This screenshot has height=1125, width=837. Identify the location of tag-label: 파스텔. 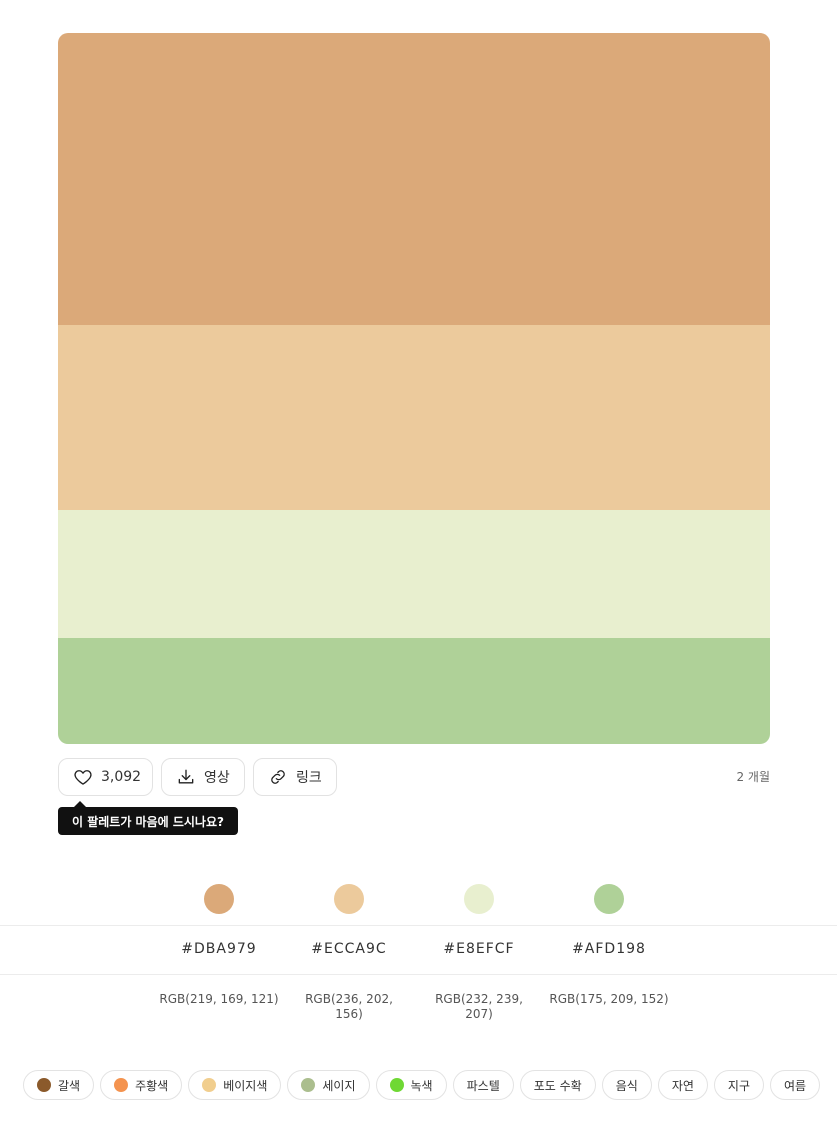
(483, 1085).